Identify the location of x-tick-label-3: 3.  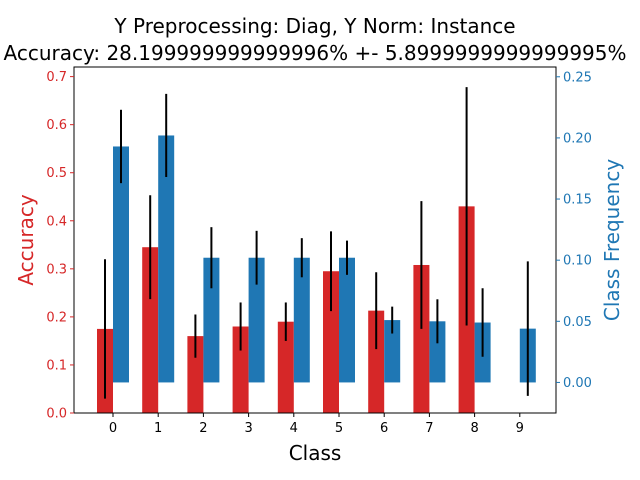
(248, 428).